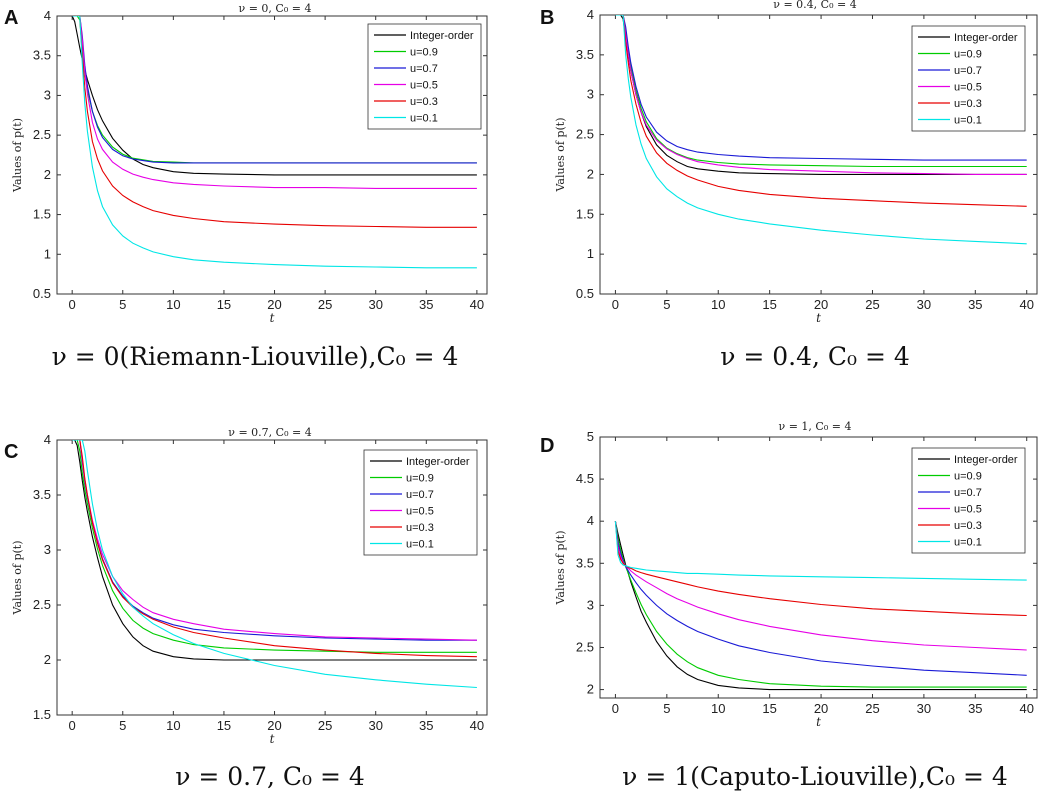  I want to click on chart-title: ν = 1, C₀ = 4, so click(815, 426).